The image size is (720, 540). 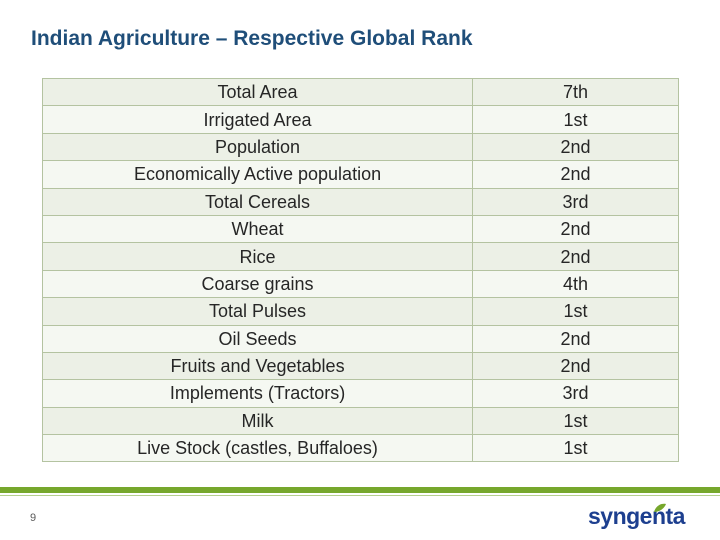 I want to click on table-row: Wheat 2nd, so click(x=360, y=229).